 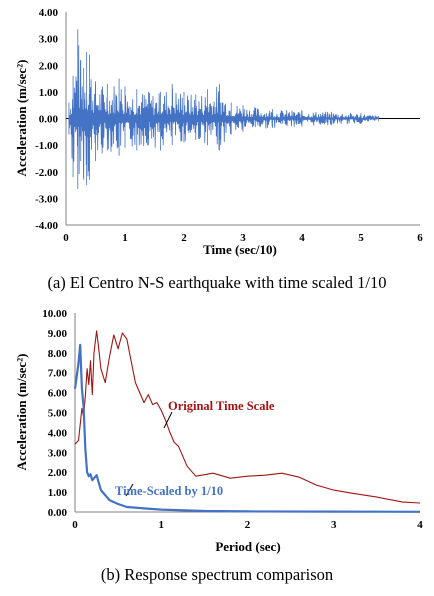 I want to click on chart-b-y-tick-label: 9.00, so click(x=58, y=334).